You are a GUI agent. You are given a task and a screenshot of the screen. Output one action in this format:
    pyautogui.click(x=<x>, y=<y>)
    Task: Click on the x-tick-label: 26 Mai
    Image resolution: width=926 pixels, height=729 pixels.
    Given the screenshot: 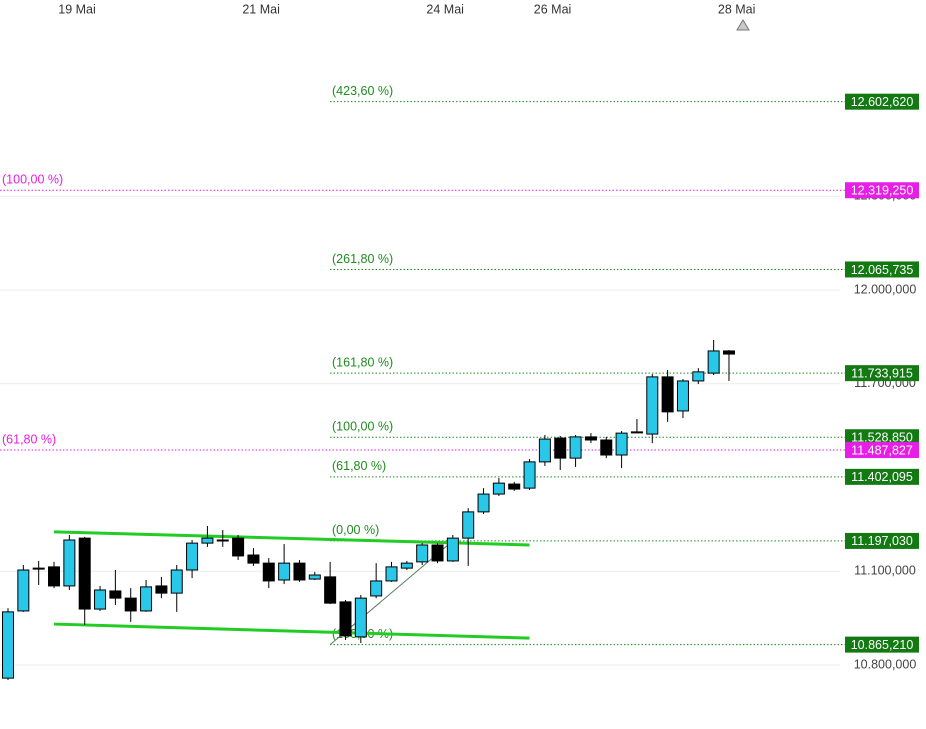 What is the action you would take?
    pyautogui.click(x=553, y=9)
    